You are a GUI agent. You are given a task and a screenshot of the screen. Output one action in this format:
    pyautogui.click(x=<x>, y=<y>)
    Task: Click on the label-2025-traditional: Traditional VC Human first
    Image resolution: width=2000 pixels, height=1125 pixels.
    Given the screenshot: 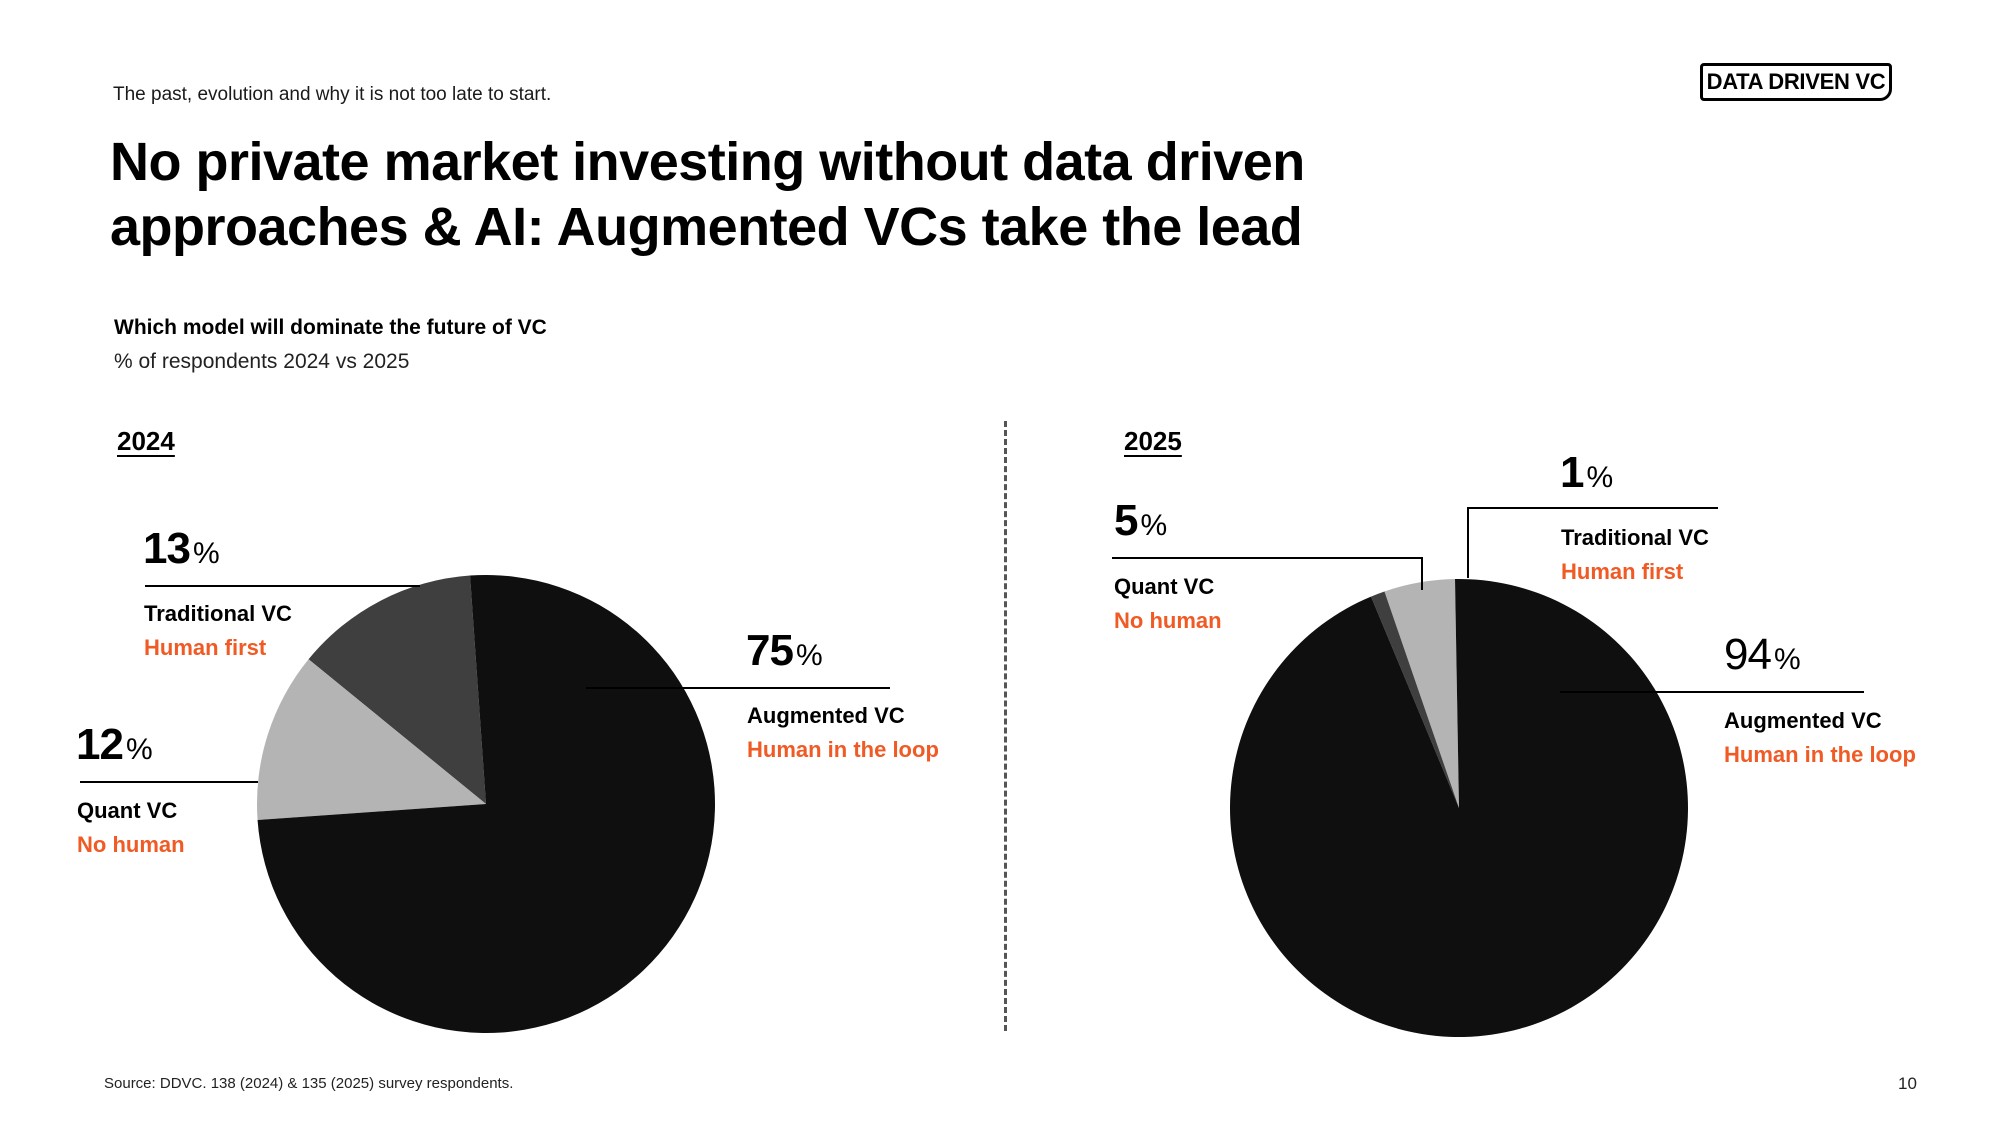 What is the action you would take?
    pyautogui.click(x=1635, y=554)
    